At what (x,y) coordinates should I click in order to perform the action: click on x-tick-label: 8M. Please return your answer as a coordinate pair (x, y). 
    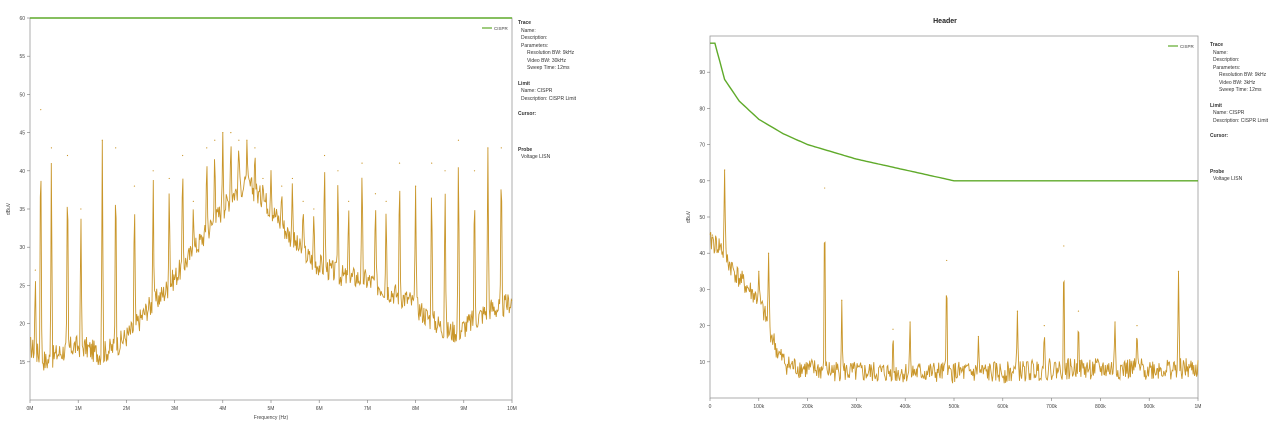
    Looking at the image, I should click on (415, 409).